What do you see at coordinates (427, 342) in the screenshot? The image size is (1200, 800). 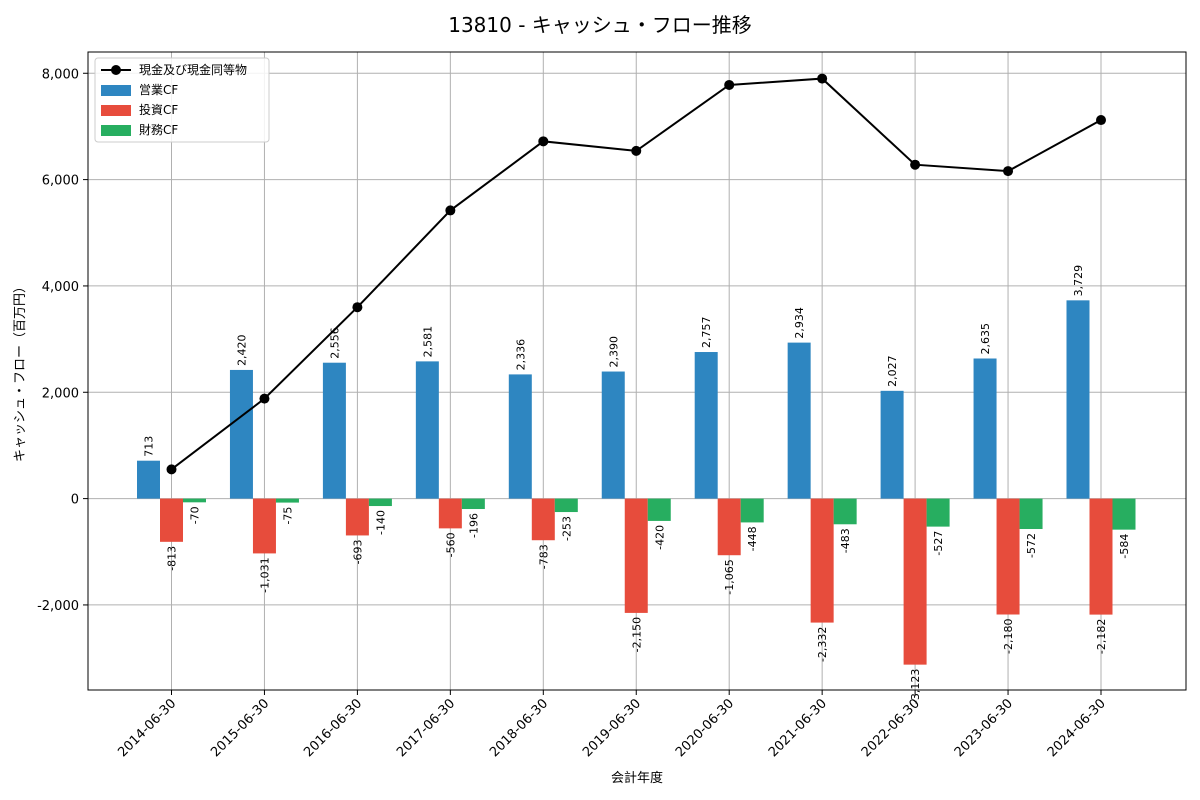 I see `bar-value-label: 2,581` at bounding box center [427, 342].